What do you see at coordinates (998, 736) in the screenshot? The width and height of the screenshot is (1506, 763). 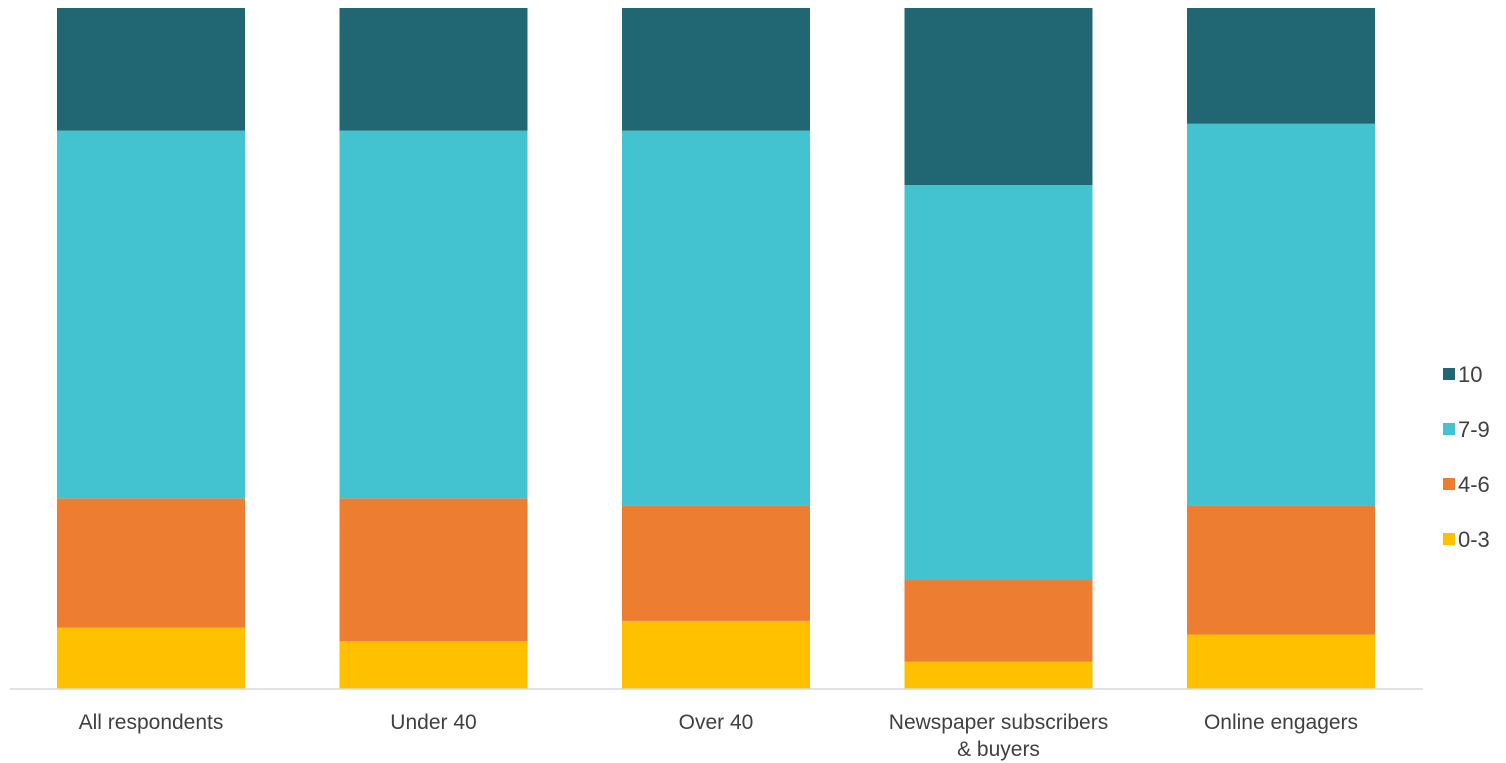 I see `x-tick-label: Newspaper subscribers & buyers` at bounding box center [998, 736].